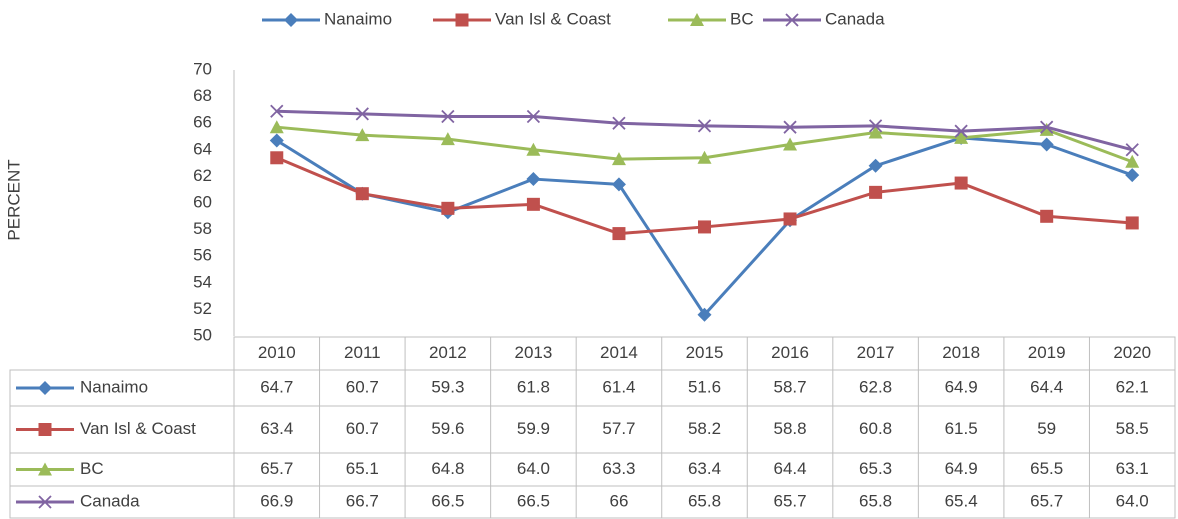 The width and height of the screenshot is (1178, 519). I want to click on table-value: 66.9, so click(276, 500).